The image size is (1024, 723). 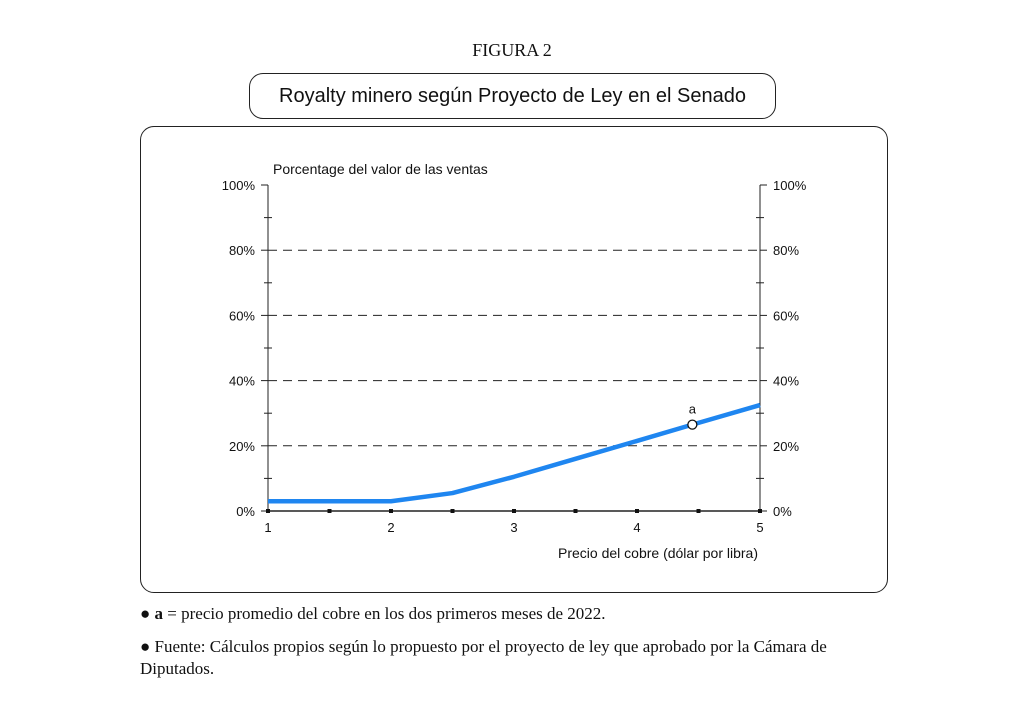 What do you see at coordinates (692, 424) in the screenshot?
I see `annotation-point` at bounding box center [692, 424].